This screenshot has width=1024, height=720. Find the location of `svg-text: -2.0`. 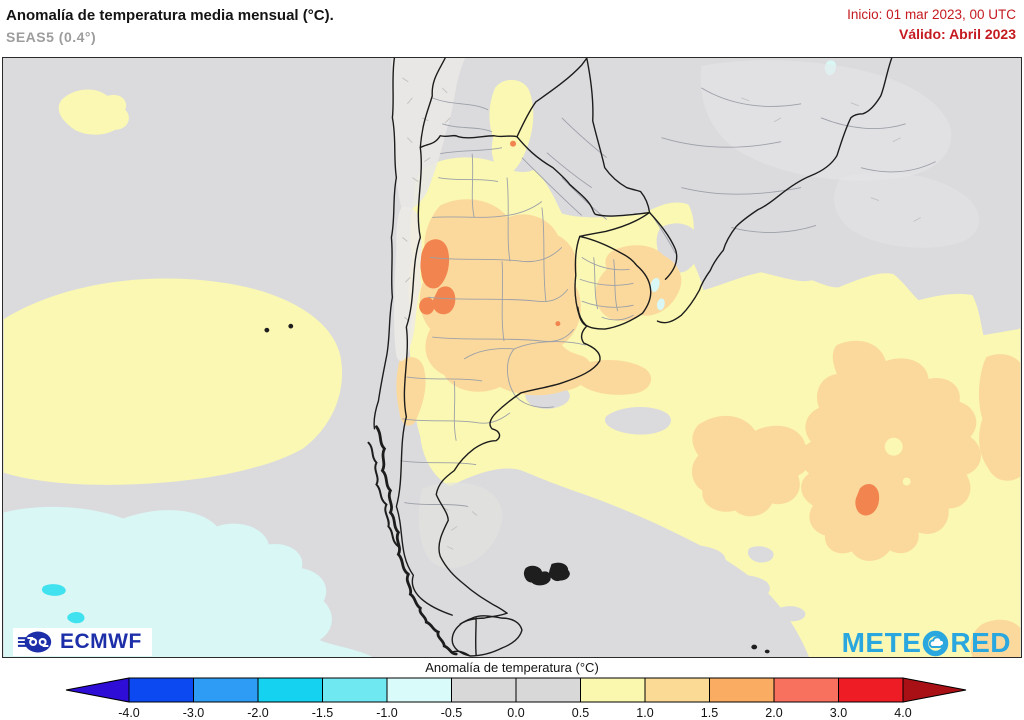

svg-text: -2.0 is located at coordinates (258, 713).